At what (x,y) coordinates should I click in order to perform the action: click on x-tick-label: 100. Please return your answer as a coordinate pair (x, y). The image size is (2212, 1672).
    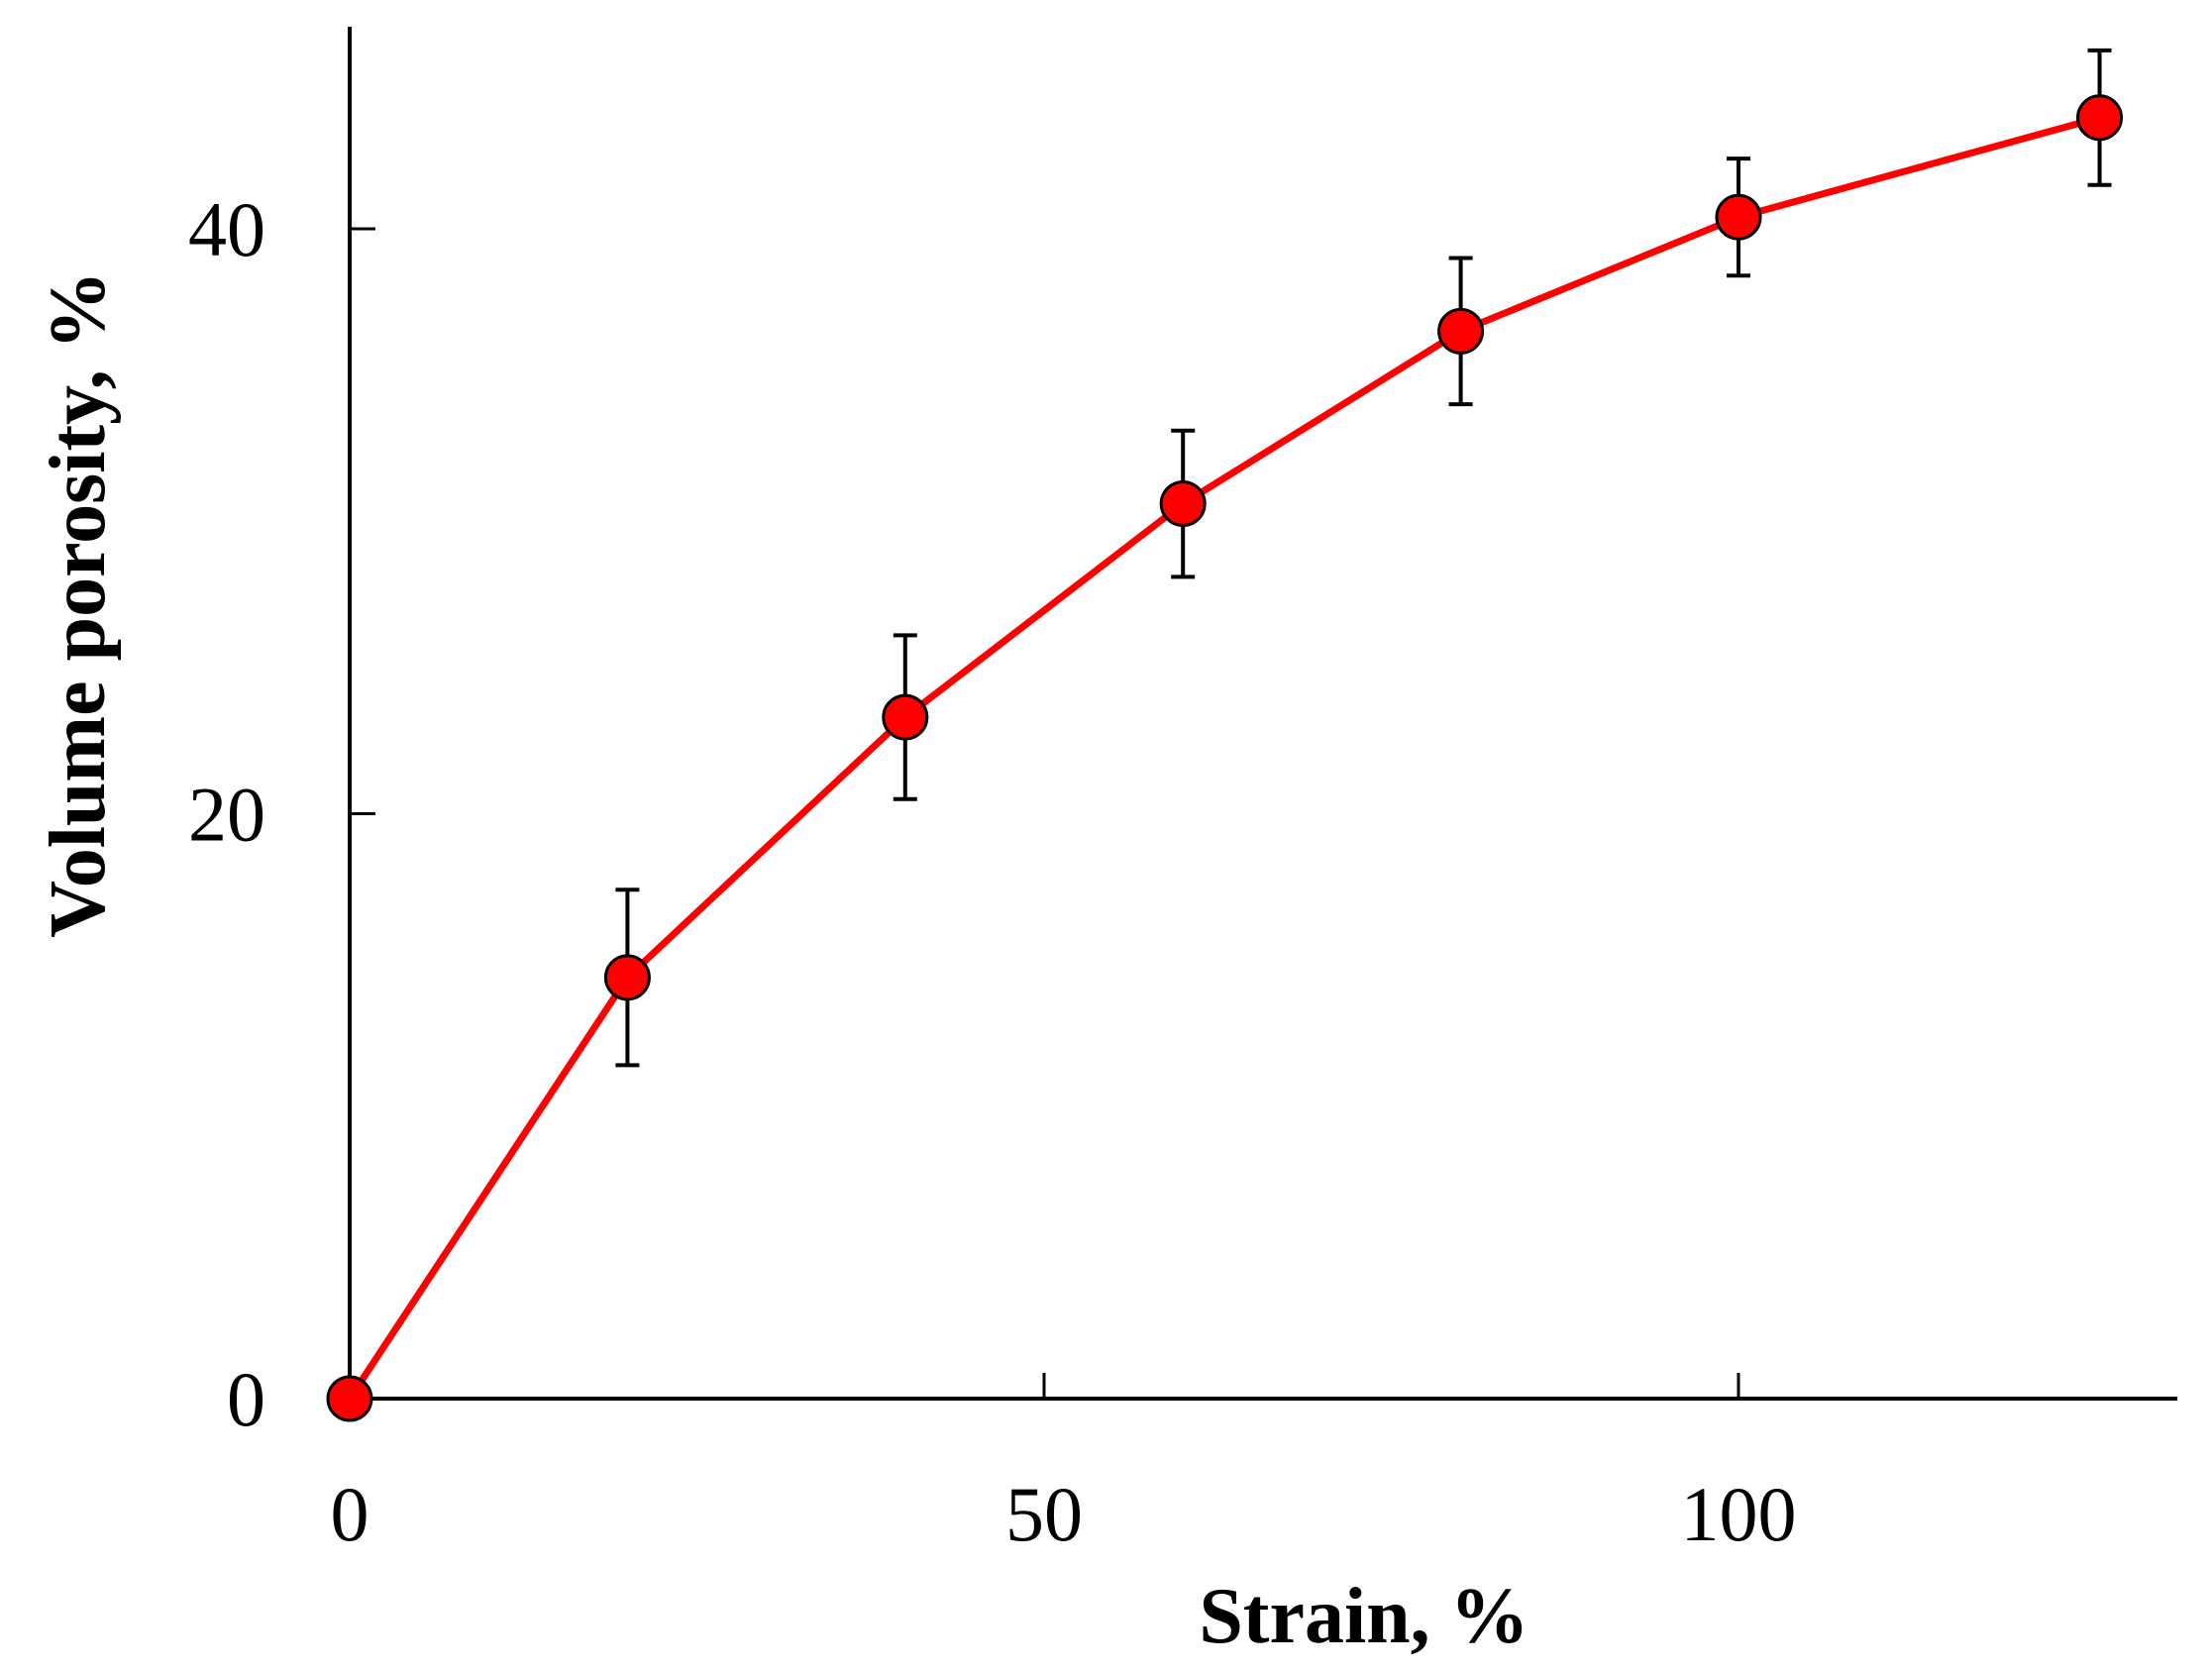
    Looking at the image, I should click on (1739, 1514).